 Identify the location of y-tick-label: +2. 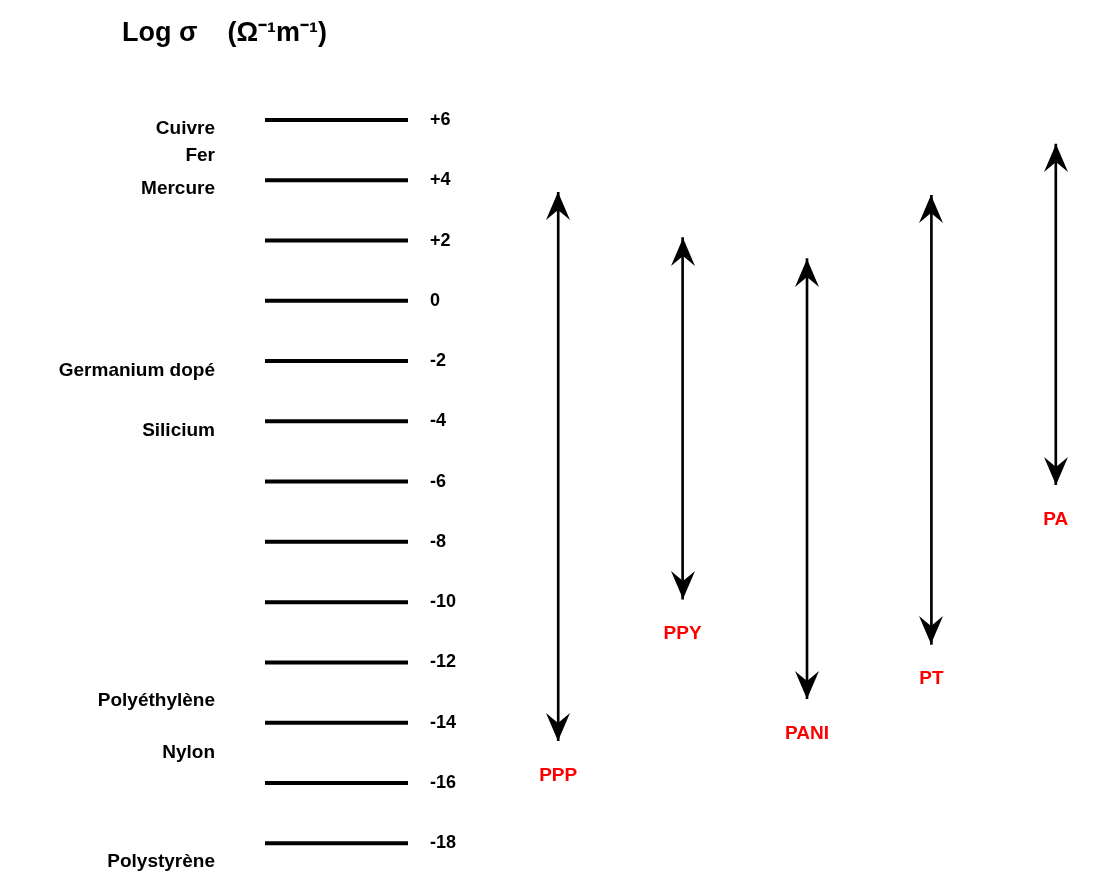
(440, 239).